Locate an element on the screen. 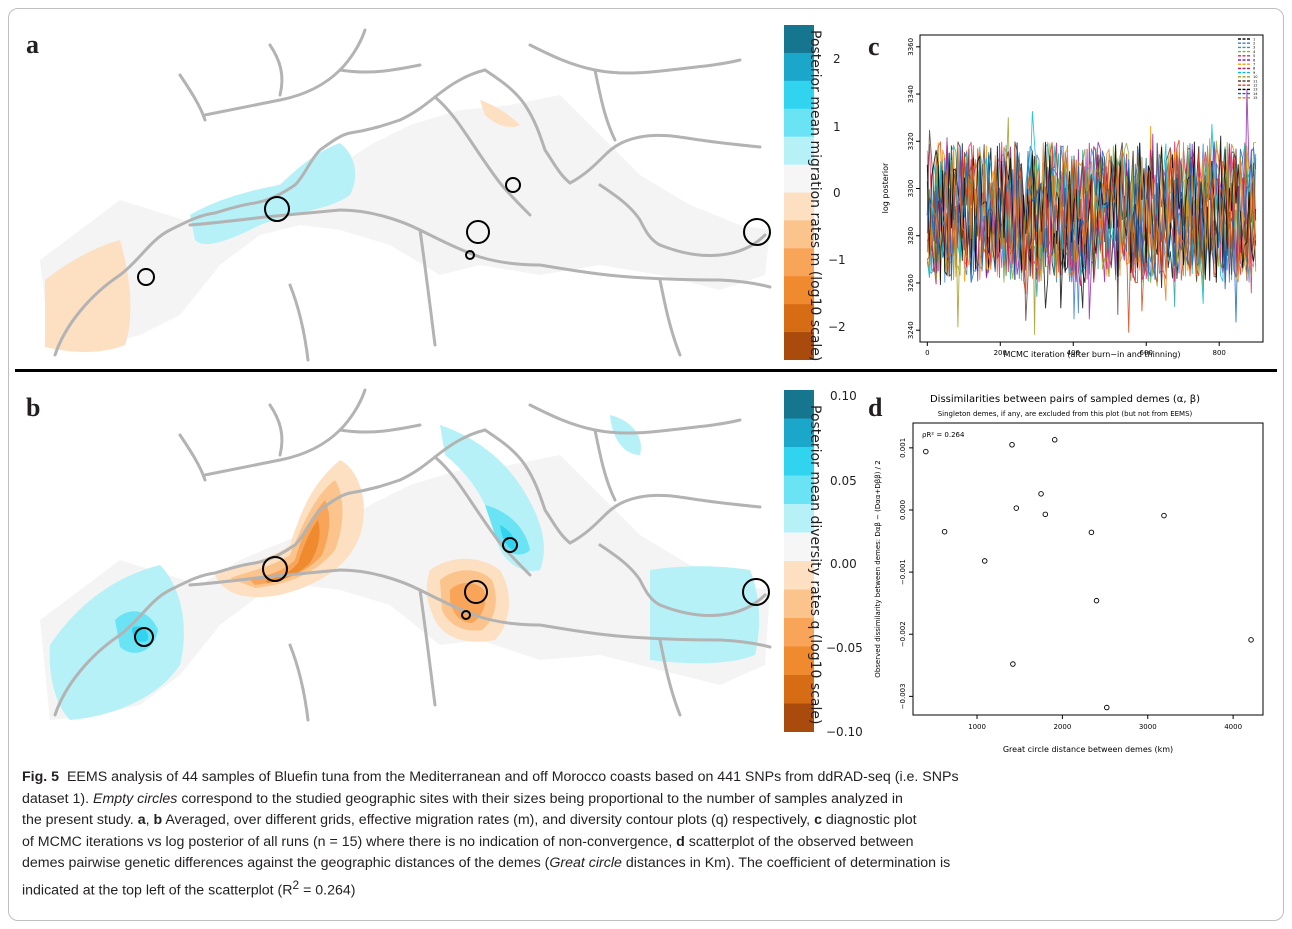  trace-ytick-label: 3280 is located at coordinates (911, 236).